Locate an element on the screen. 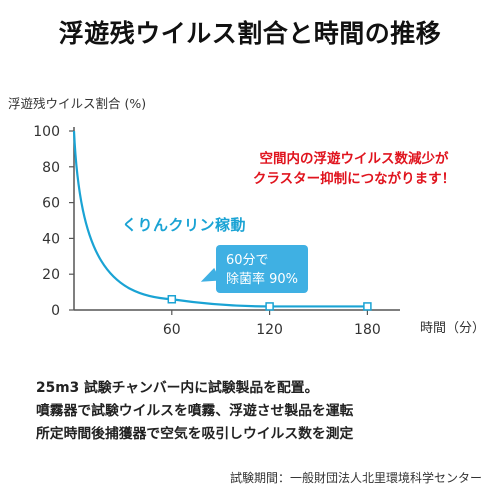 Image resolution: width=500 pixels, height=500 pixels. series-label: くりんクリン稼動 is located at coordinates (184, 225).